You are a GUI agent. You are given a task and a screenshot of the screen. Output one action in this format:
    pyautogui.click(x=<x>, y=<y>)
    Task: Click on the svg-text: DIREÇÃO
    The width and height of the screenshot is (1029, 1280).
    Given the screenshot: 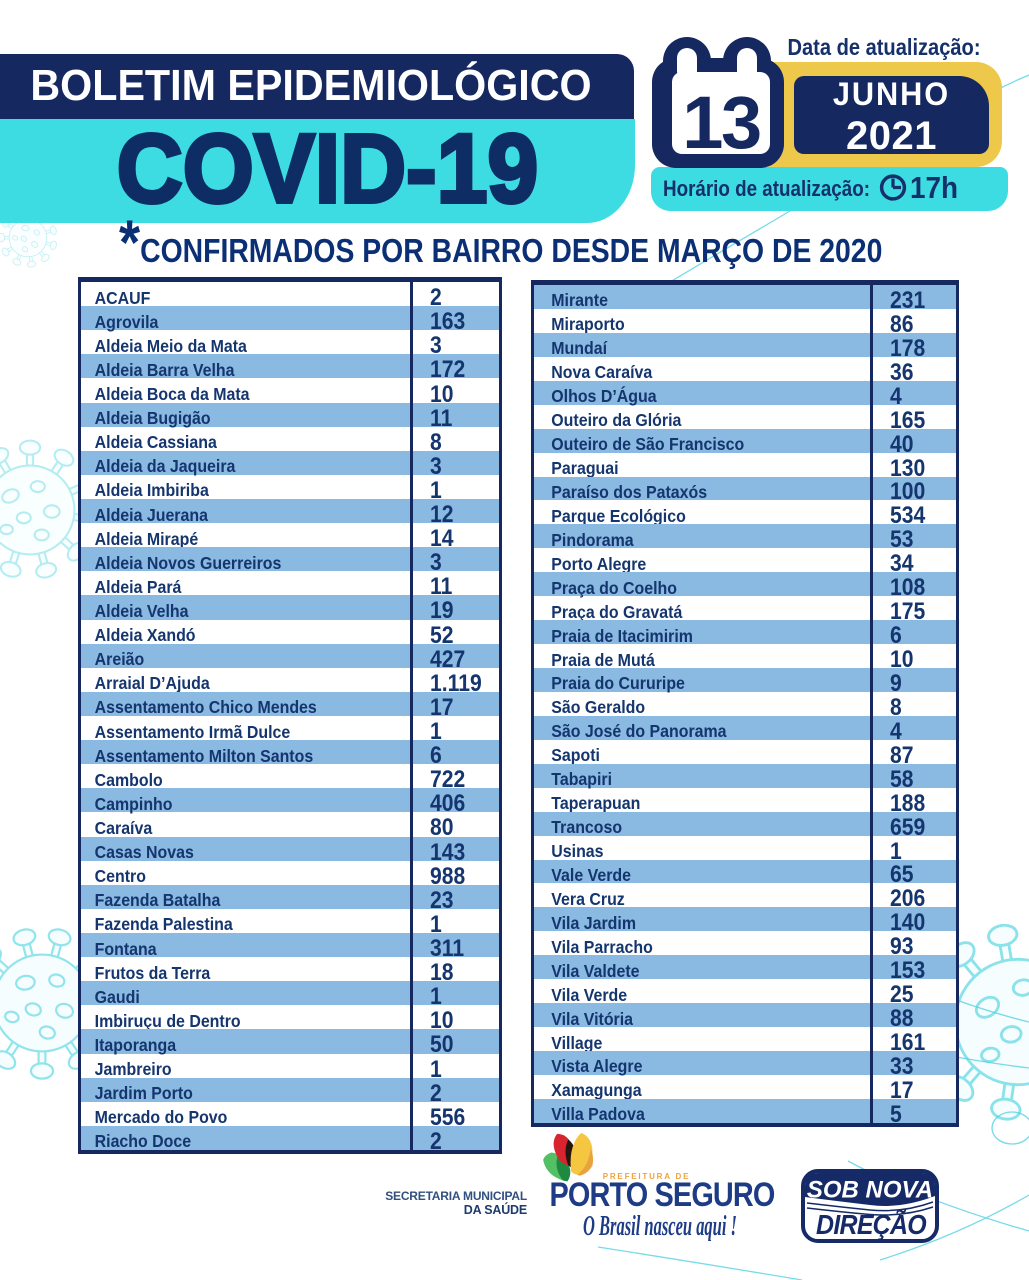 What is the action you would take?
    pyautogui.click(x=871, y=1225)
    